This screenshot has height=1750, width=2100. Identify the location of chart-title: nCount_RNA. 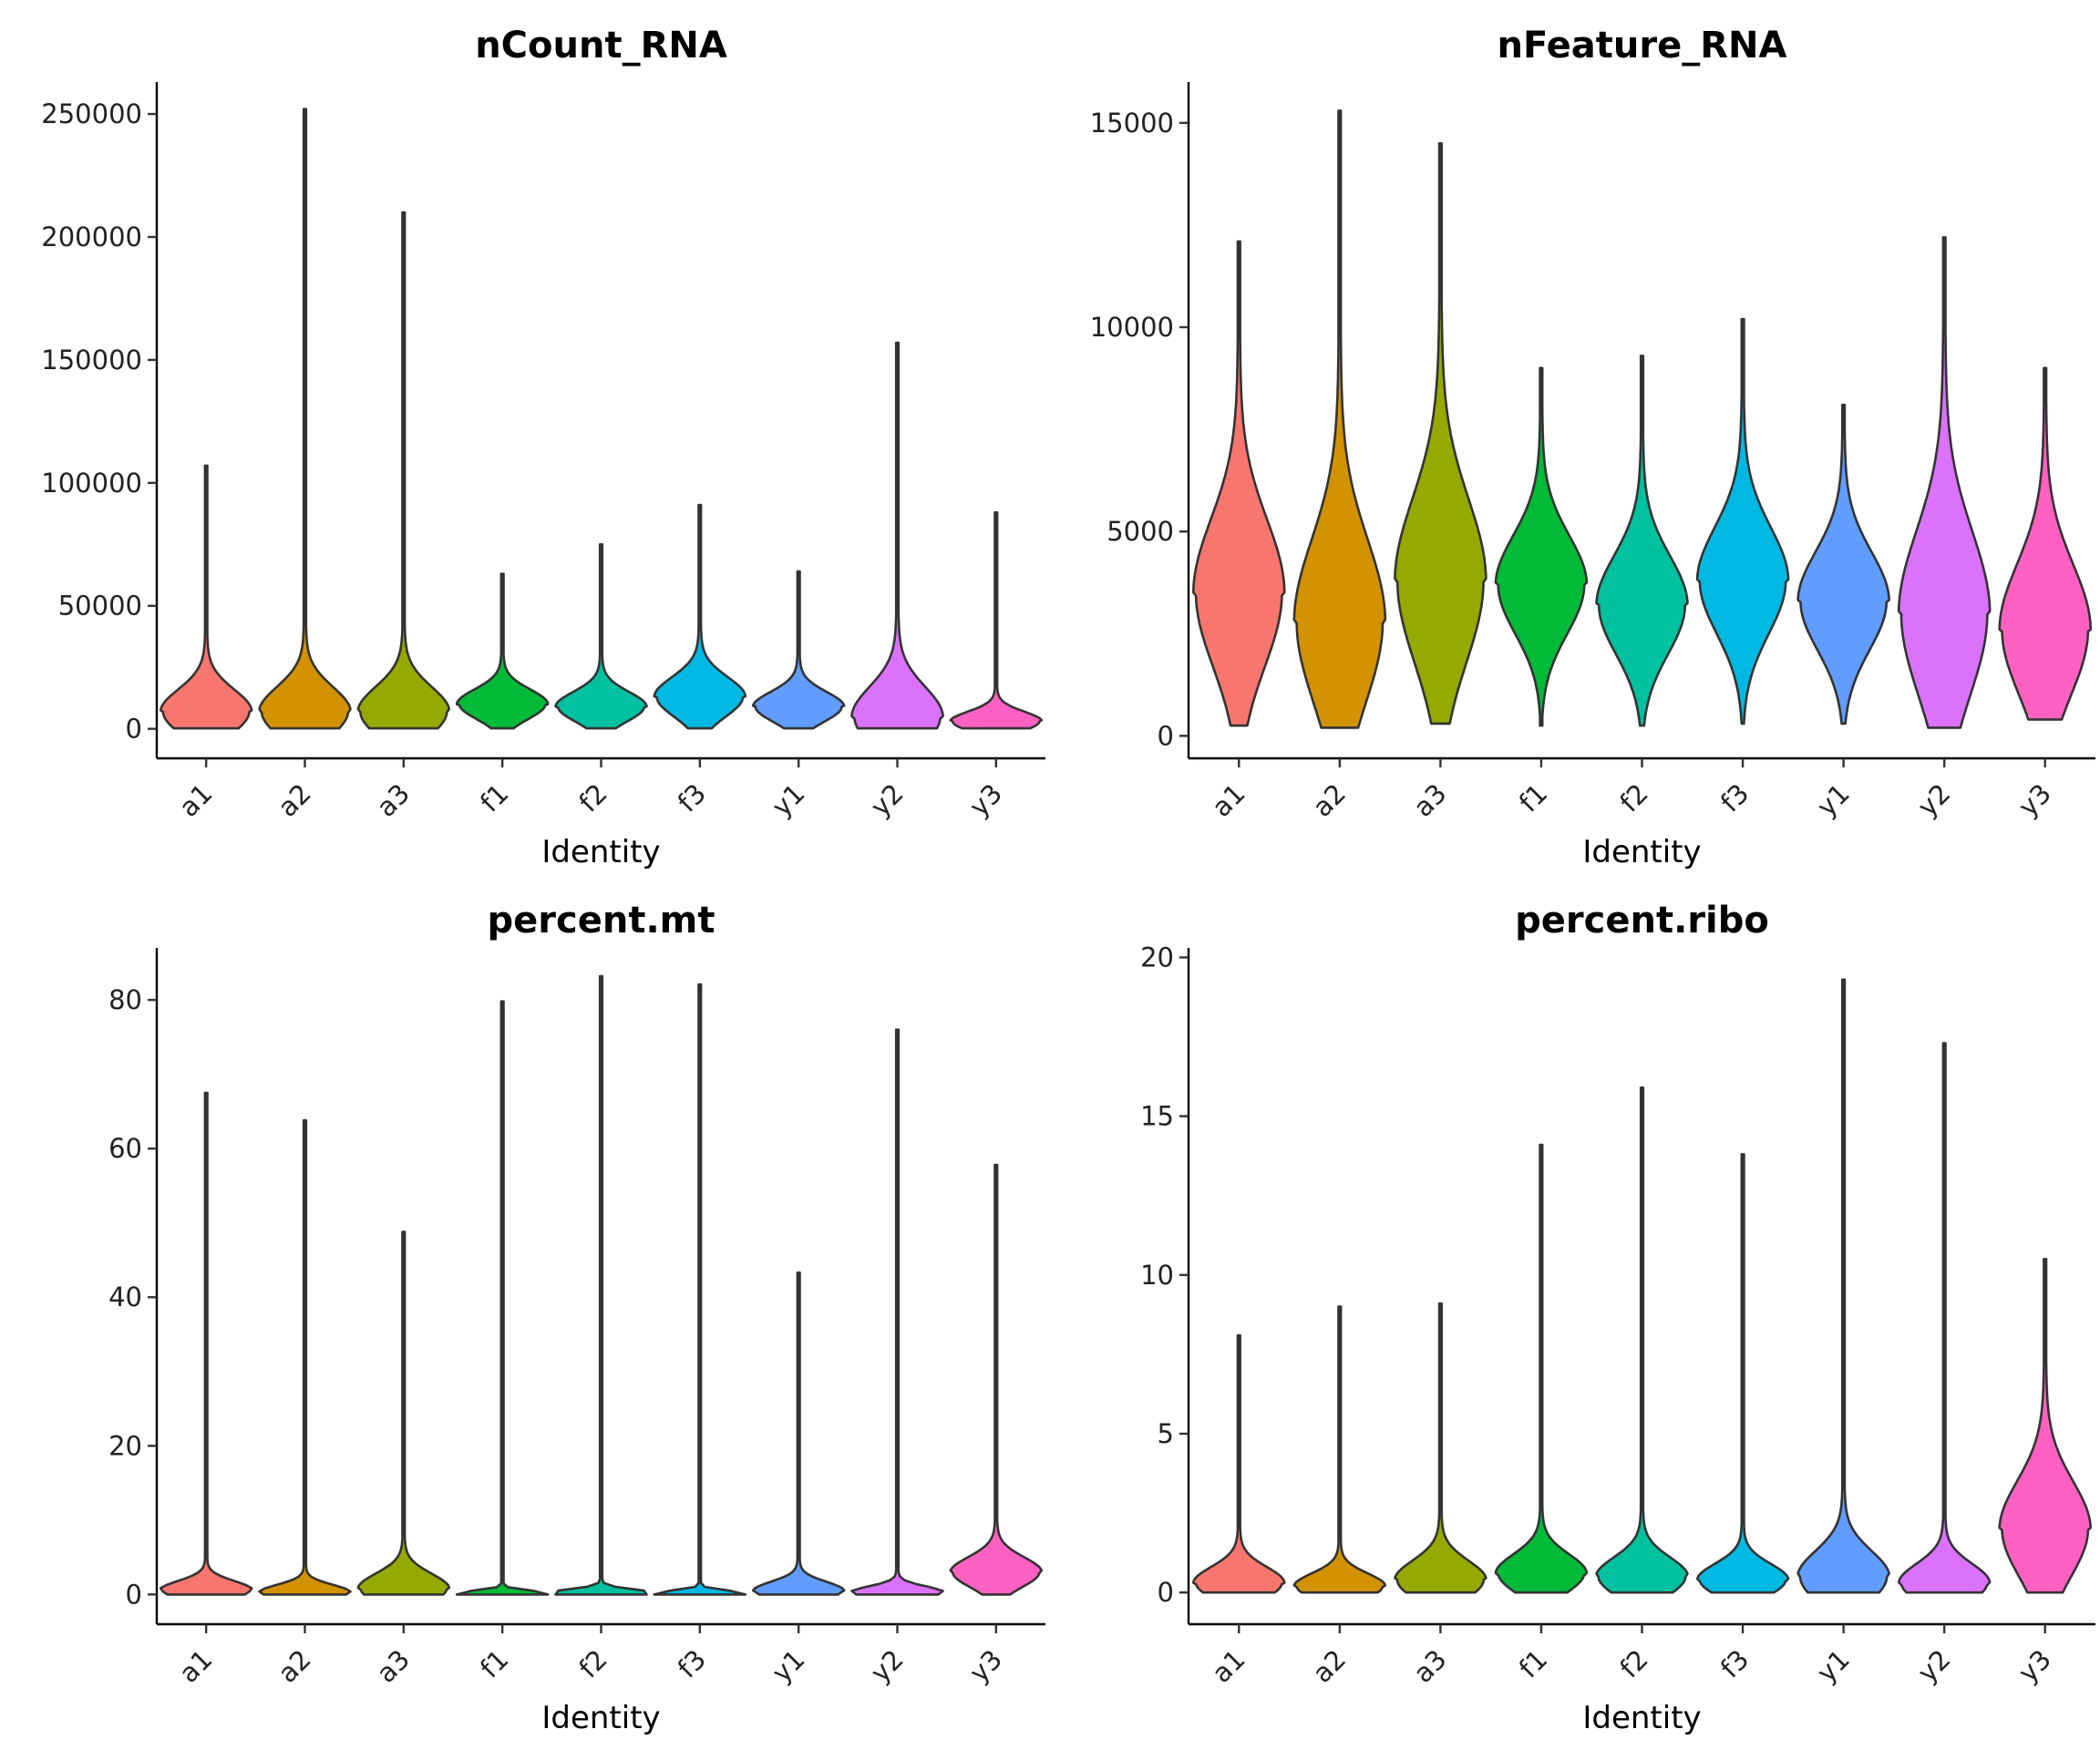
(601, 46).